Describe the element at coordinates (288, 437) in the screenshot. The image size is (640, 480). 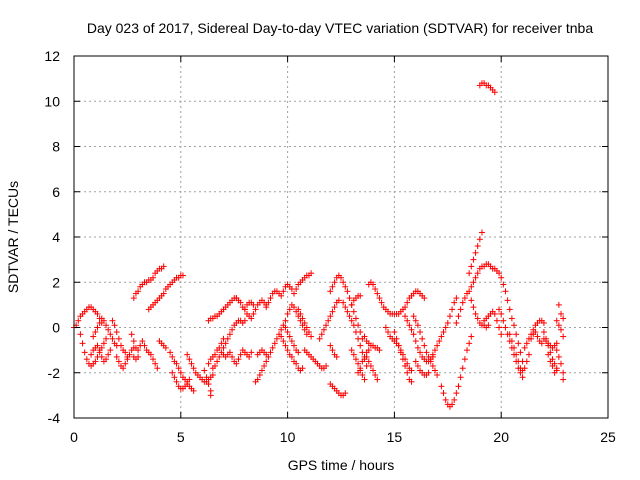
I see `x-tick-label: 10` at that location.